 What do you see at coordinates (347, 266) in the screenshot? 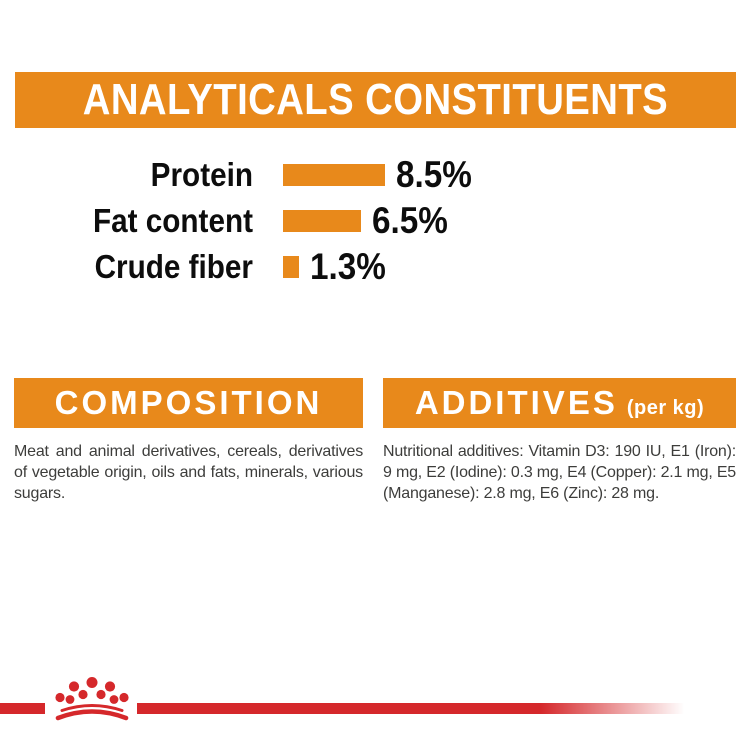
I see `chart-value-label: 1.3%` at bounding box center [347, 266].